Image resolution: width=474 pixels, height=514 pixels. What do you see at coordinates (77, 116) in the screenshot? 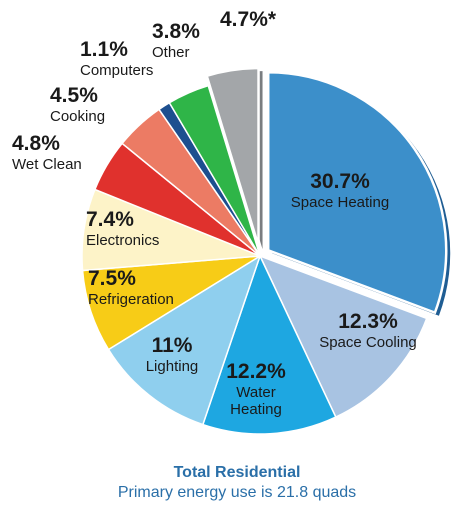
I see `slice-name-label-cooking: Cooking` at bounding box center [77, 116].